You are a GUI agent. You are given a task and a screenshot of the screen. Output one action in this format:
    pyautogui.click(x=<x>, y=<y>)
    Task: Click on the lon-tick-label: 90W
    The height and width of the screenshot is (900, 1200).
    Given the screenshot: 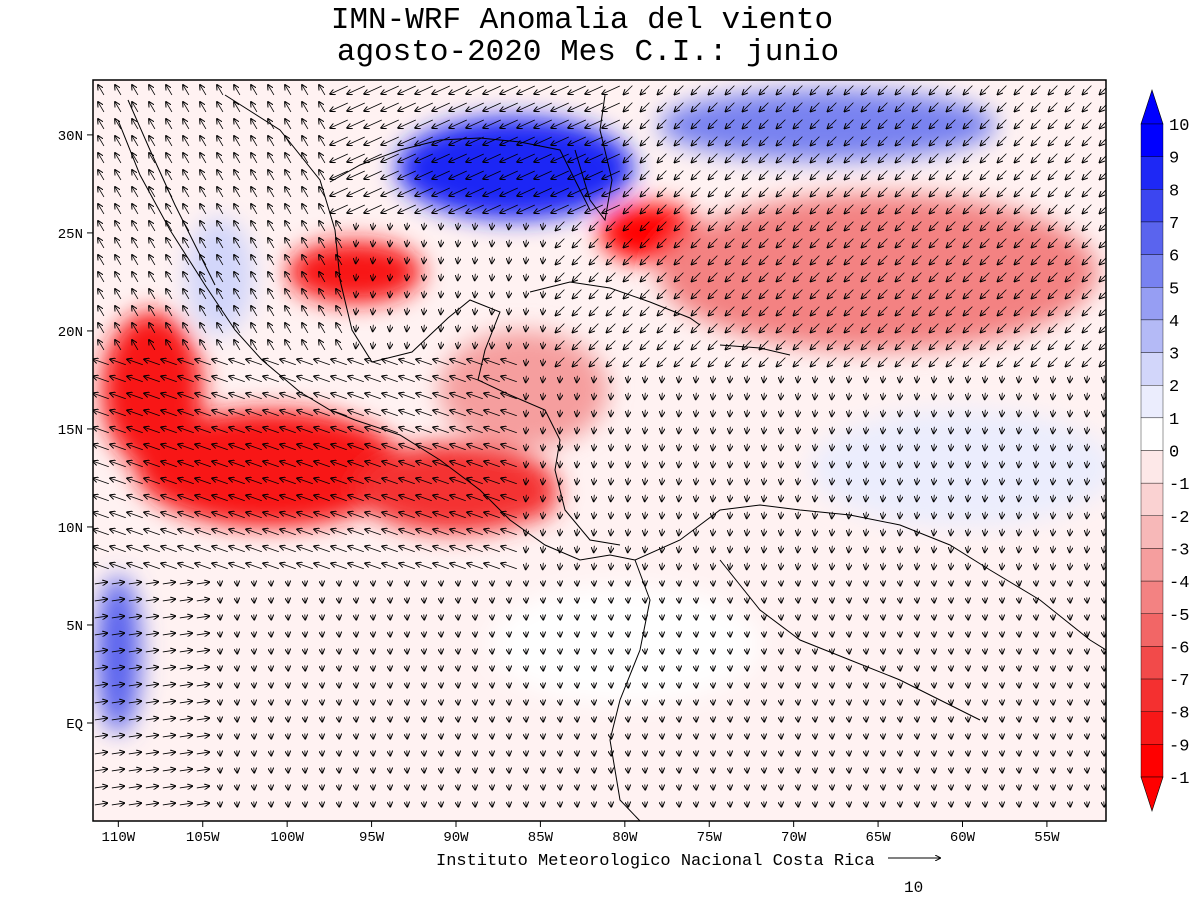 What is the action you would take?
    pyautogui.click(x=456, y=838)
    